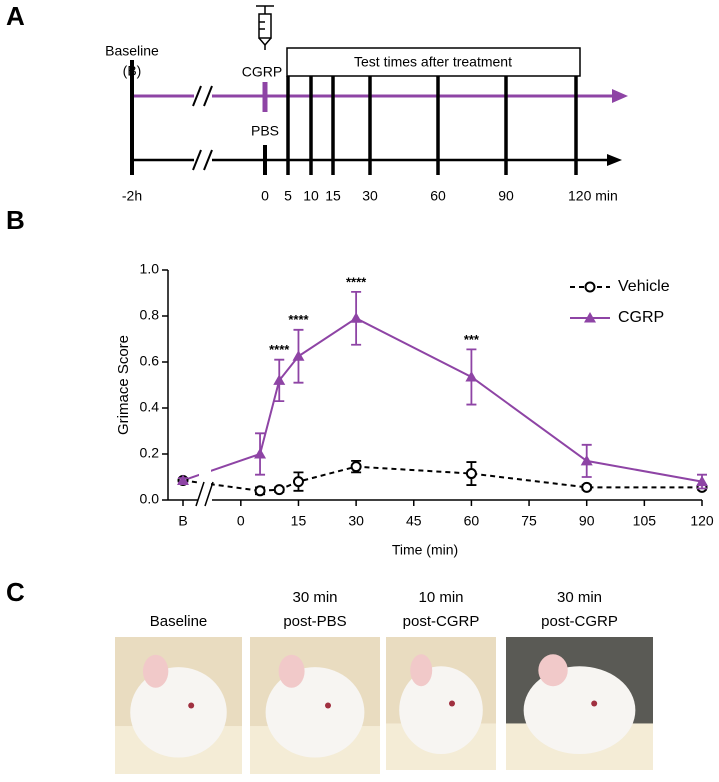  Describe the element at coordinates (370, 196) in the screenshot. I see `time-label: 30` at that location.